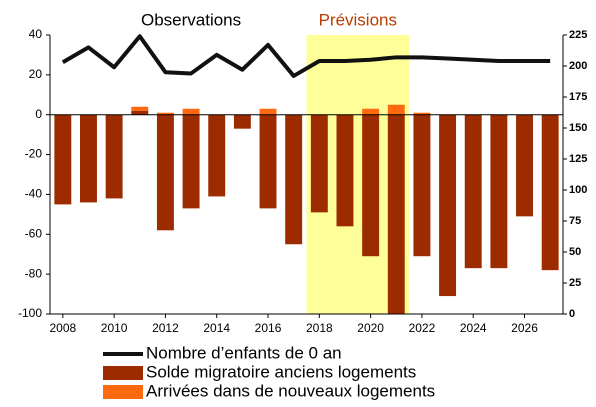 This screenshot has height=407, width=596. What do you see at coordinates (38, 114) in the screenshot?
I see `y-tick-label: 0` at bounding box center [38, 114].